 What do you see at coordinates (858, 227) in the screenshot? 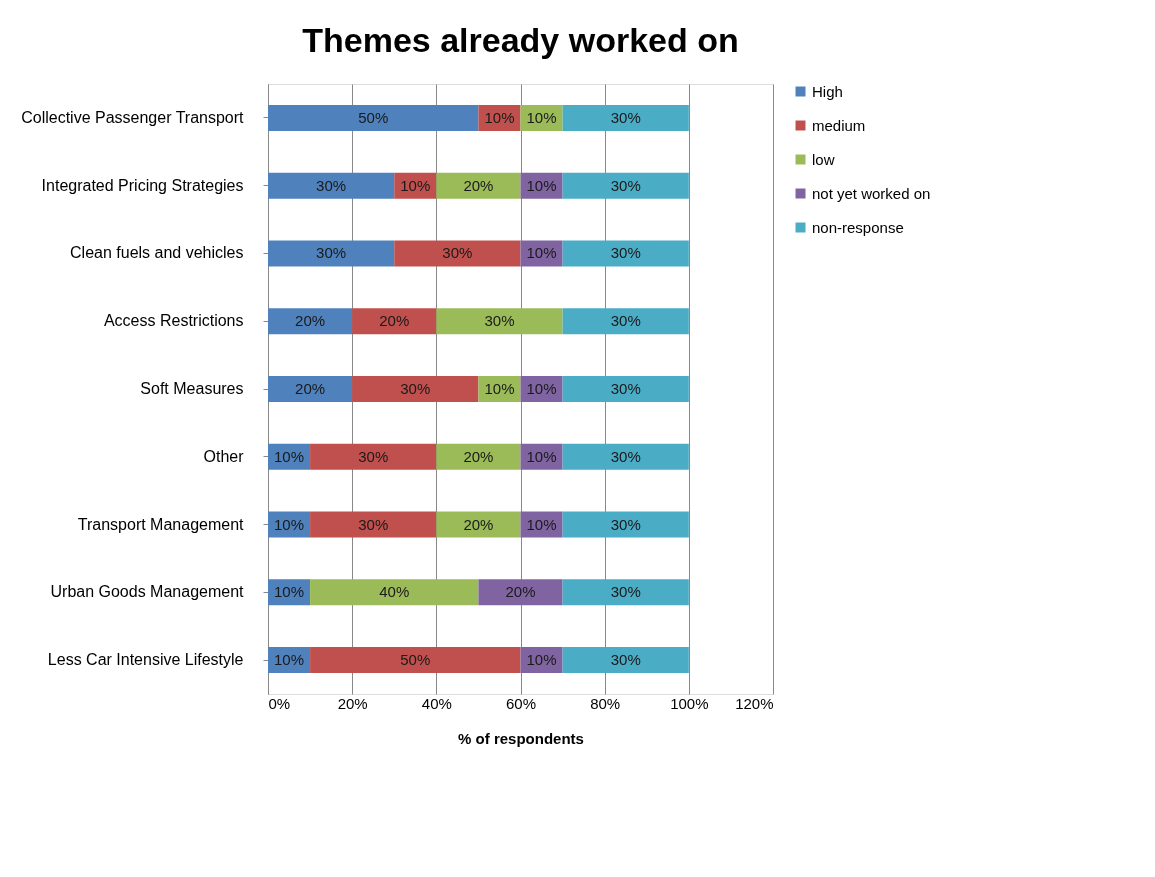
I see `legend-label: non-response` at bounding box center [858, 227].